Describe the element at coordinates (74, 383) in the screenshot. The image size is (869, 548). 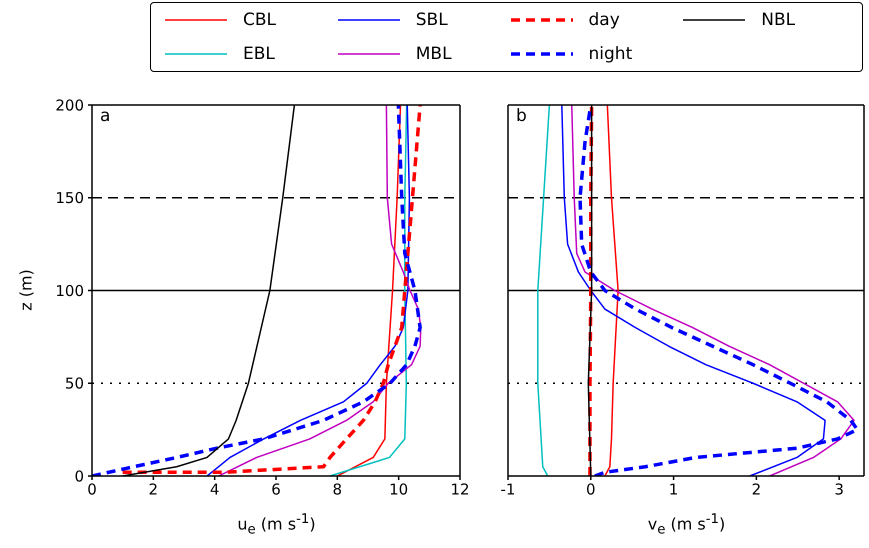
I see `y-tick-label: 50` at that location.